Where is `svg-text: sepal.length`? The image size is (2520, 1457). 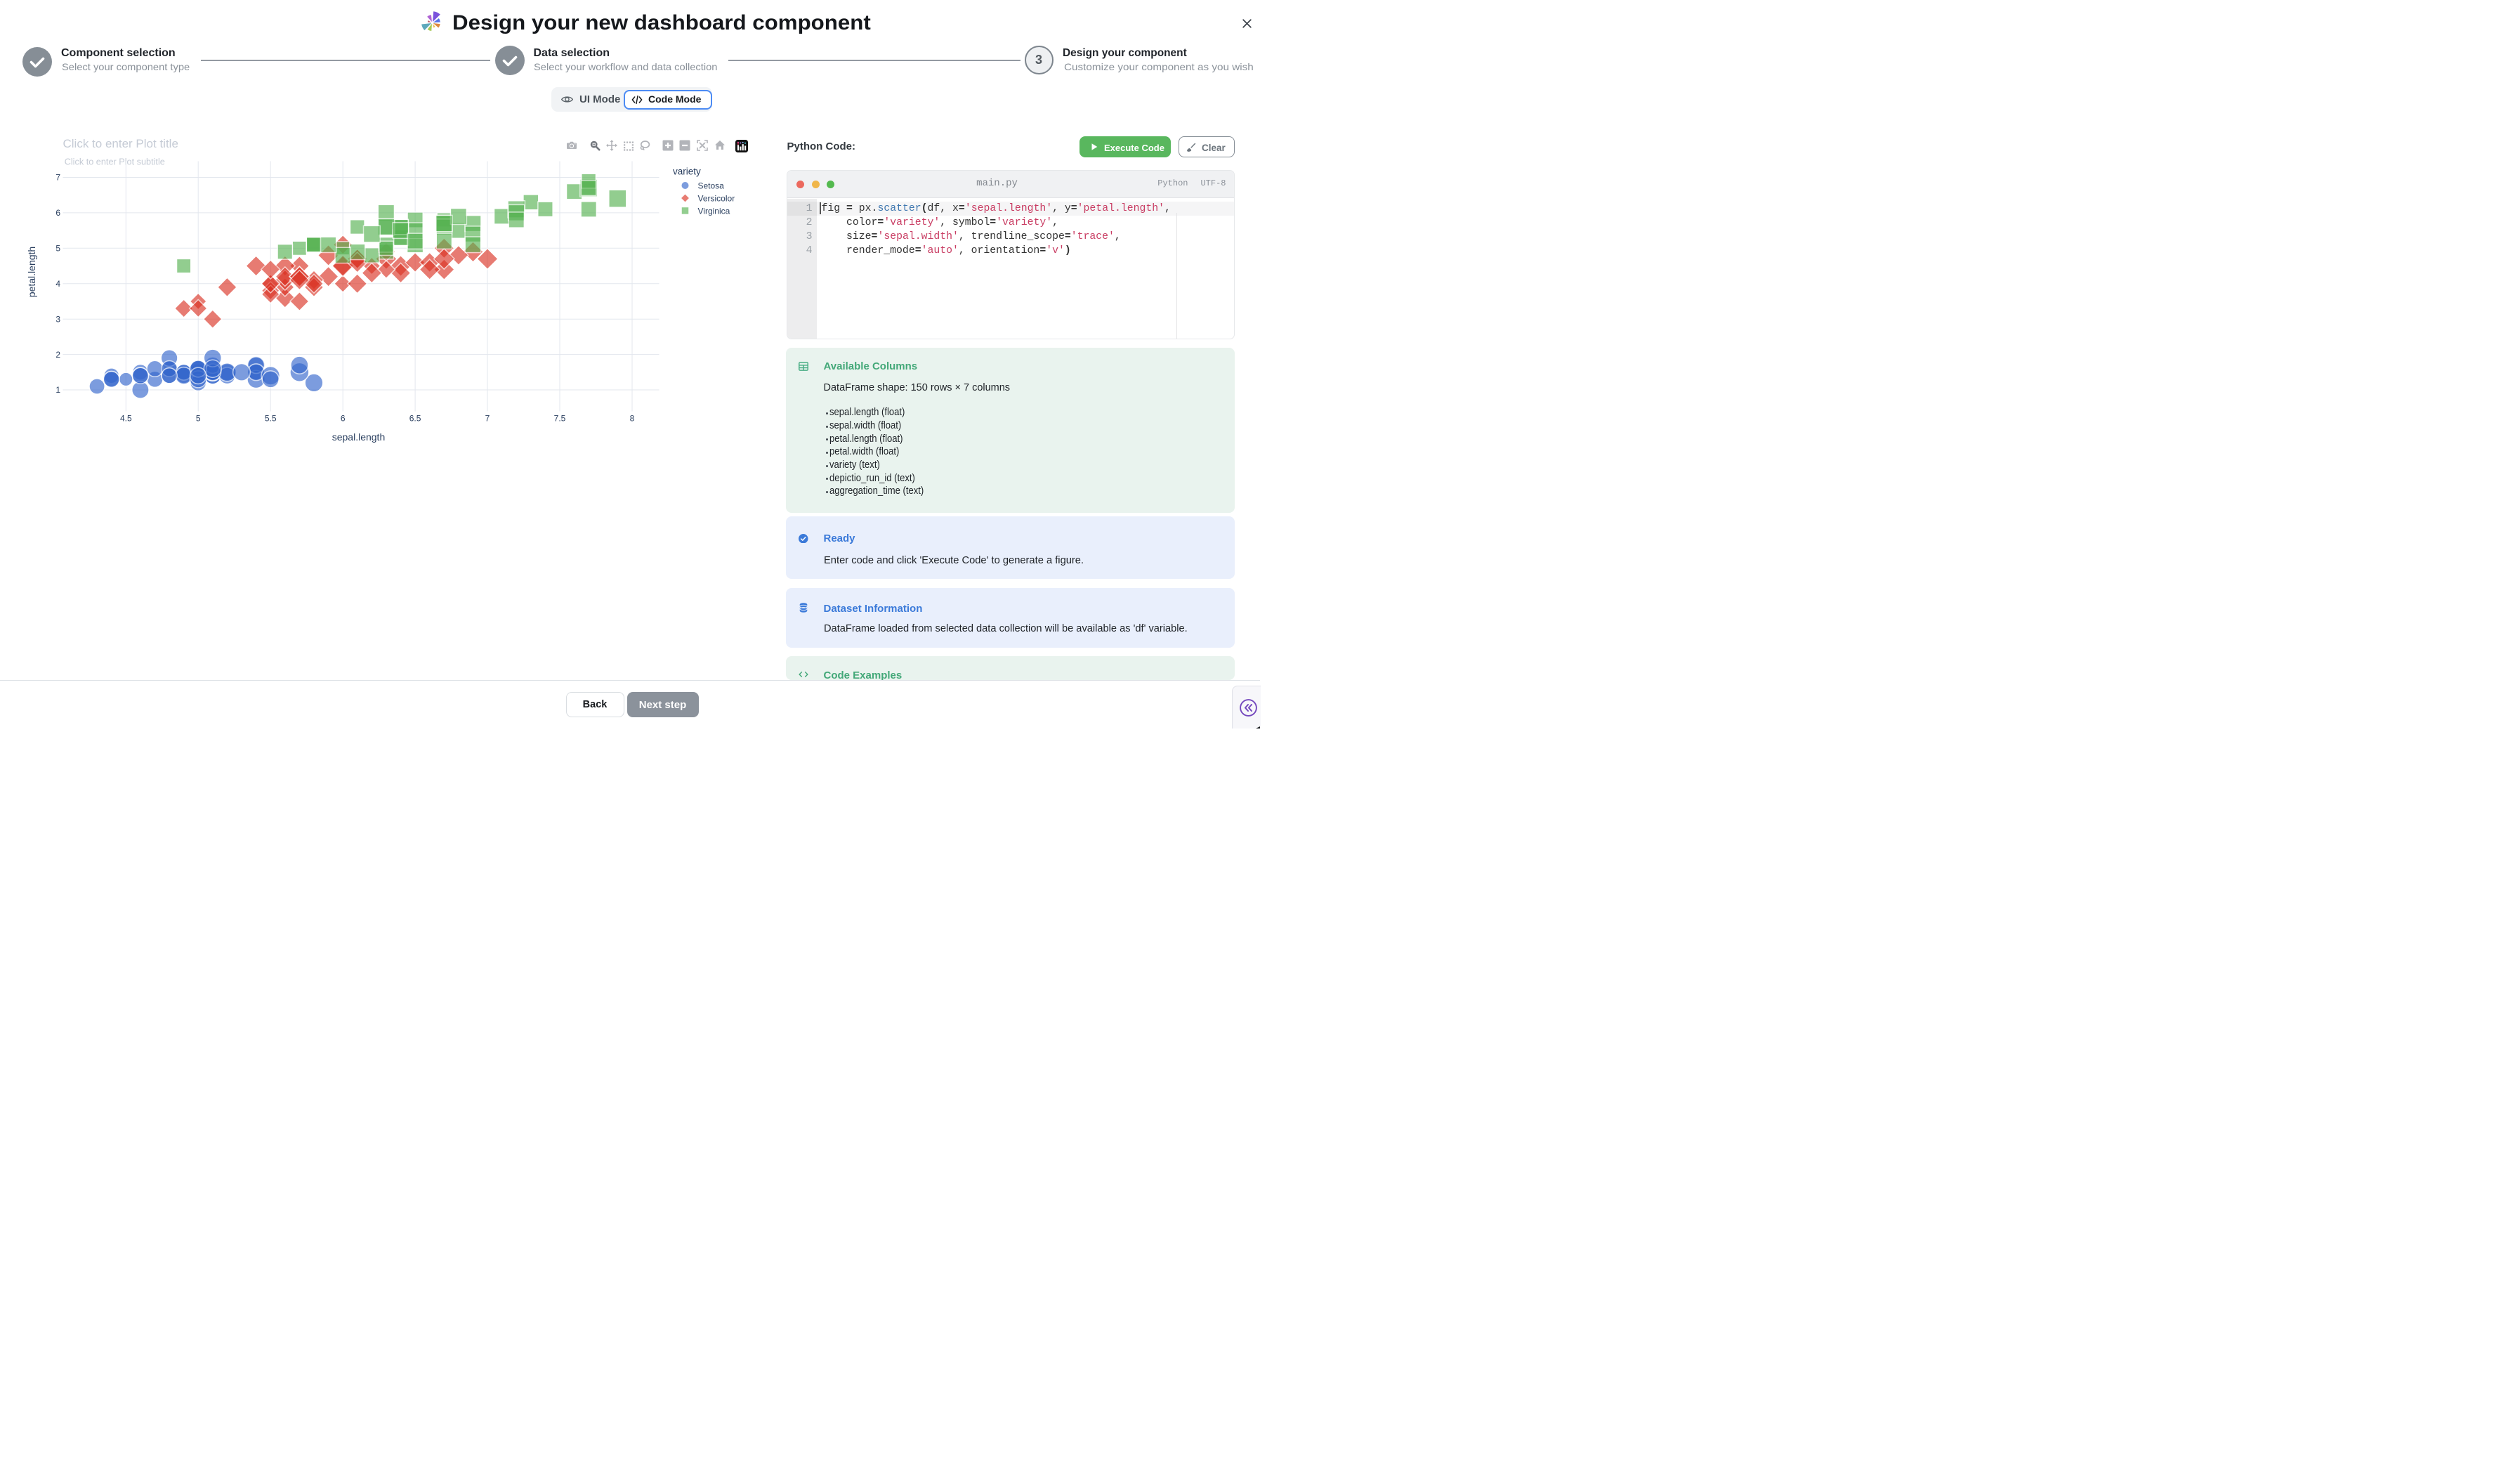
svg-text: sepal.length is located at coordinates (359, 437).